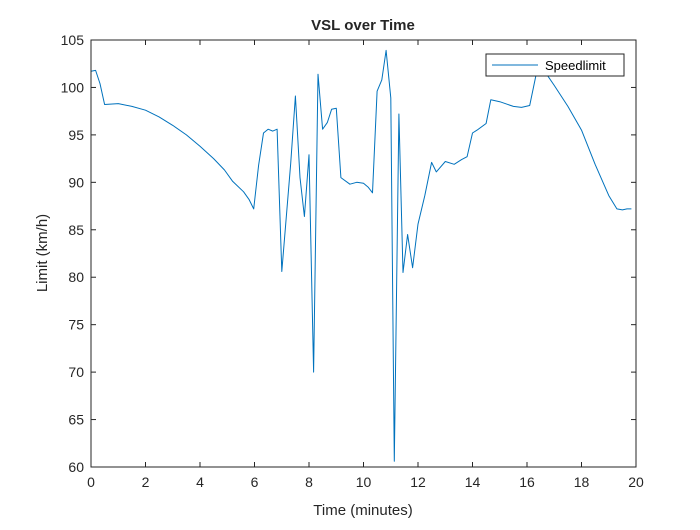 This screenshot has width=700, height=530. What do you see at coordinates (473, 482) in the screenshot?
I see `x-tick-label: 14` at bounding box center [473, 482].